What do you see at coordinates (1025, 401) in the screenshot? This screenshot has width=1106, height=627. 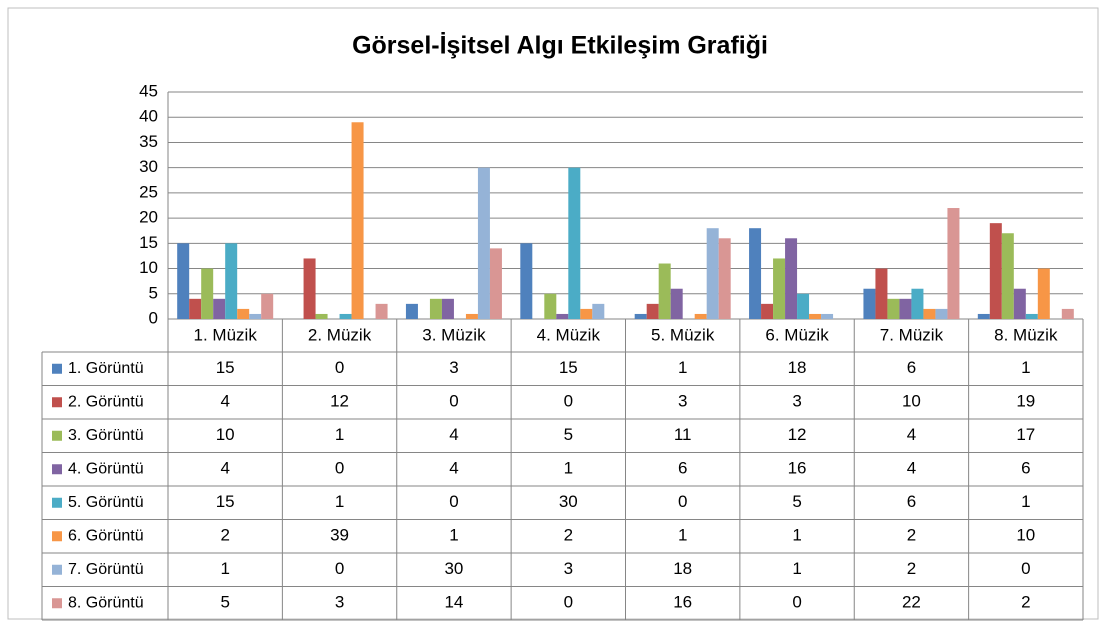 I see `table-value: 19` at bounding box center [1025, 401].